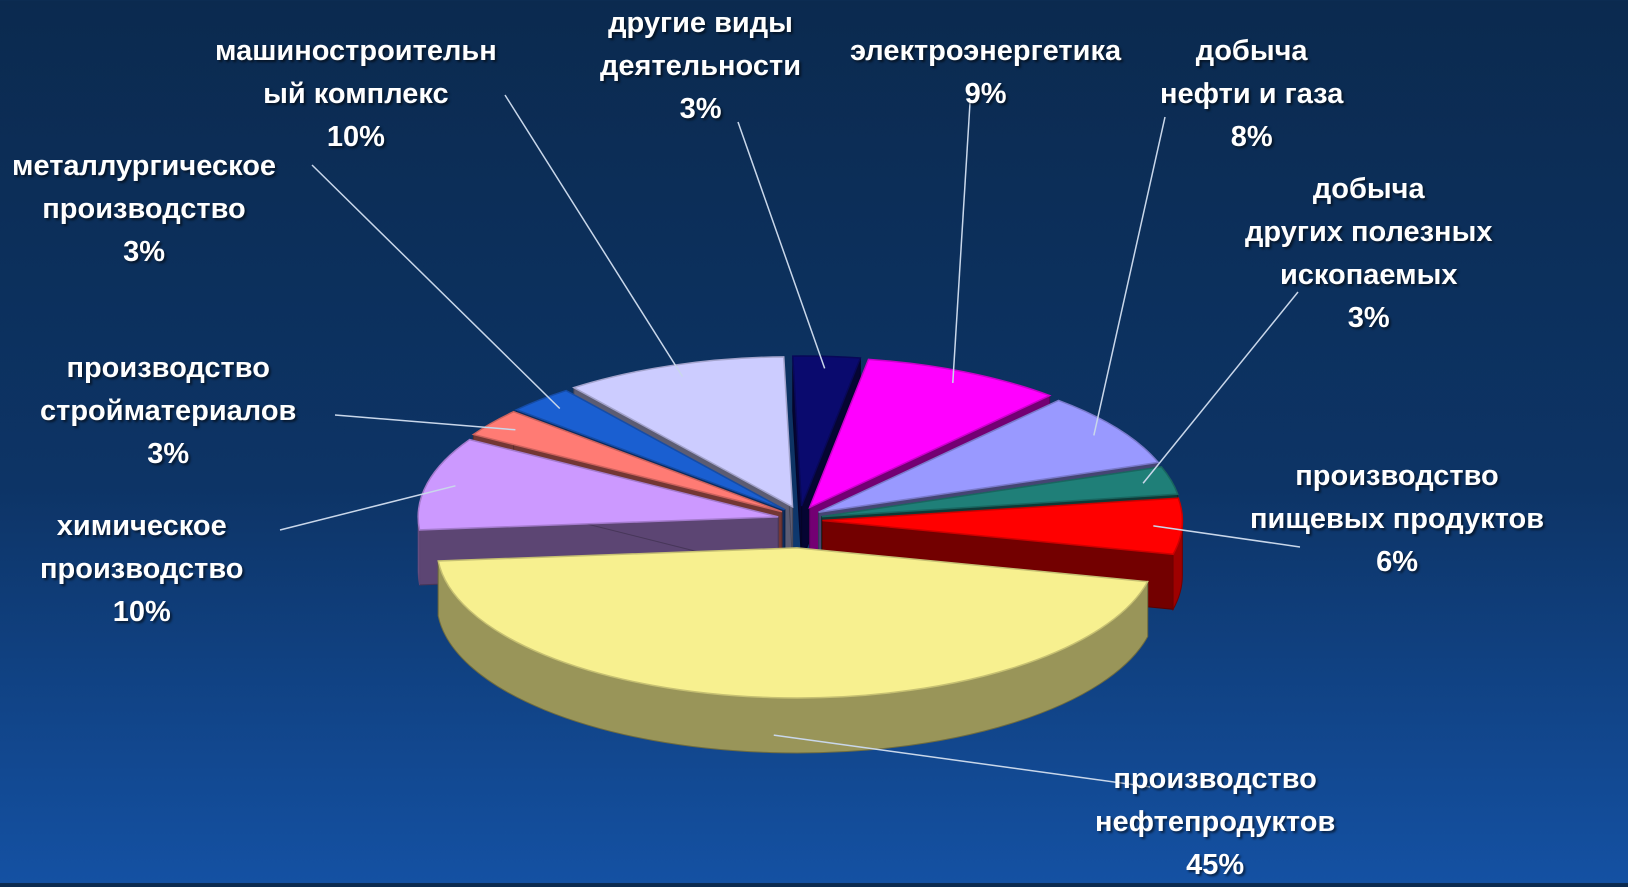 This screenshot has width=1628, height=887. I want to click on slice-label: производство стройматериалов 3%, so click(168, 411).